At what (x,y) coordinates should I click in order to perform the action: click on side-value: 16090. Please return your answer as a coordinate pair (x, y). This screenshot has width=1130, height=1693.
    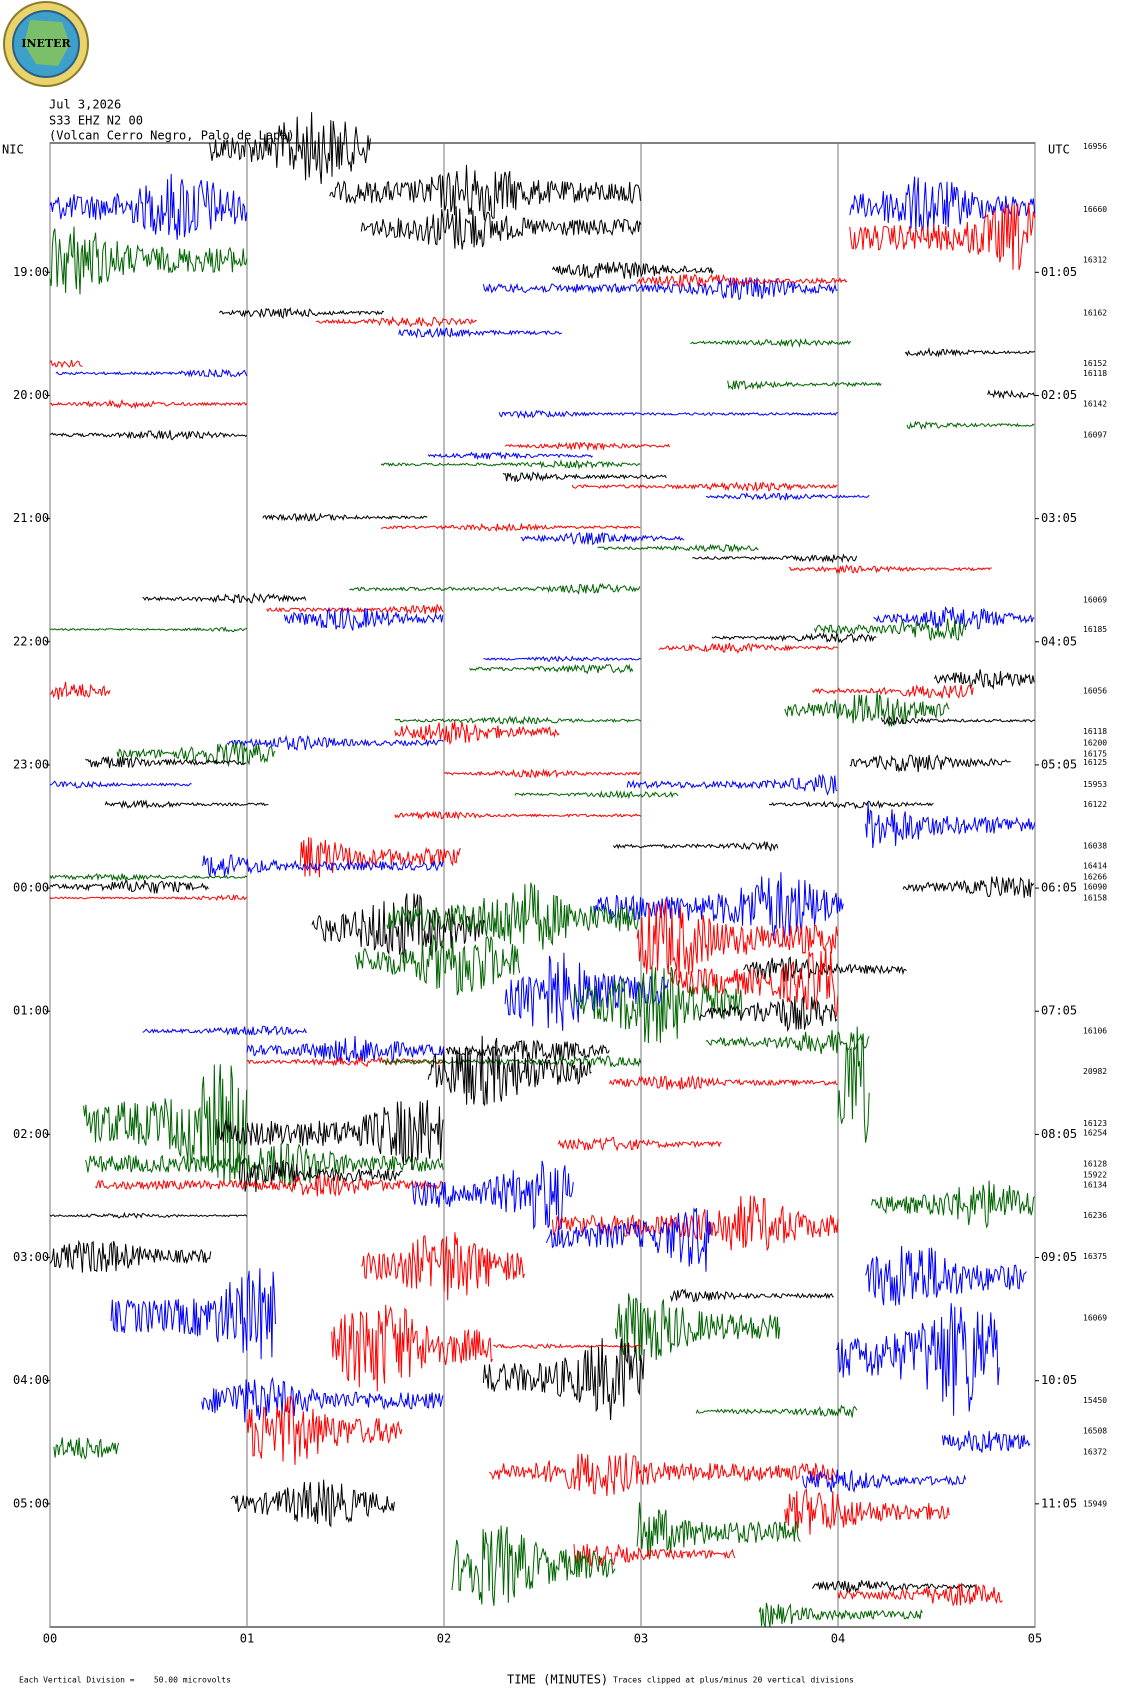
    Looking at the image, I should click on (1095, 886).